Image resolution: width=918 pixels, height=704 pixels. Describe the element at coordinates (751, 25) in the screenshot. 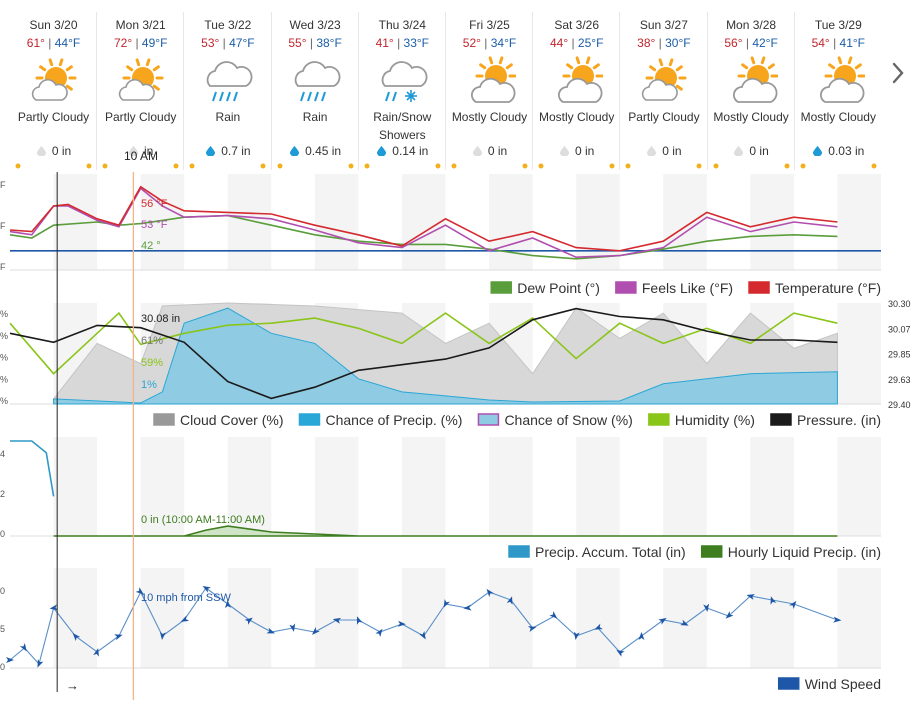

I see `day-name: Mon 3/28` at that location.